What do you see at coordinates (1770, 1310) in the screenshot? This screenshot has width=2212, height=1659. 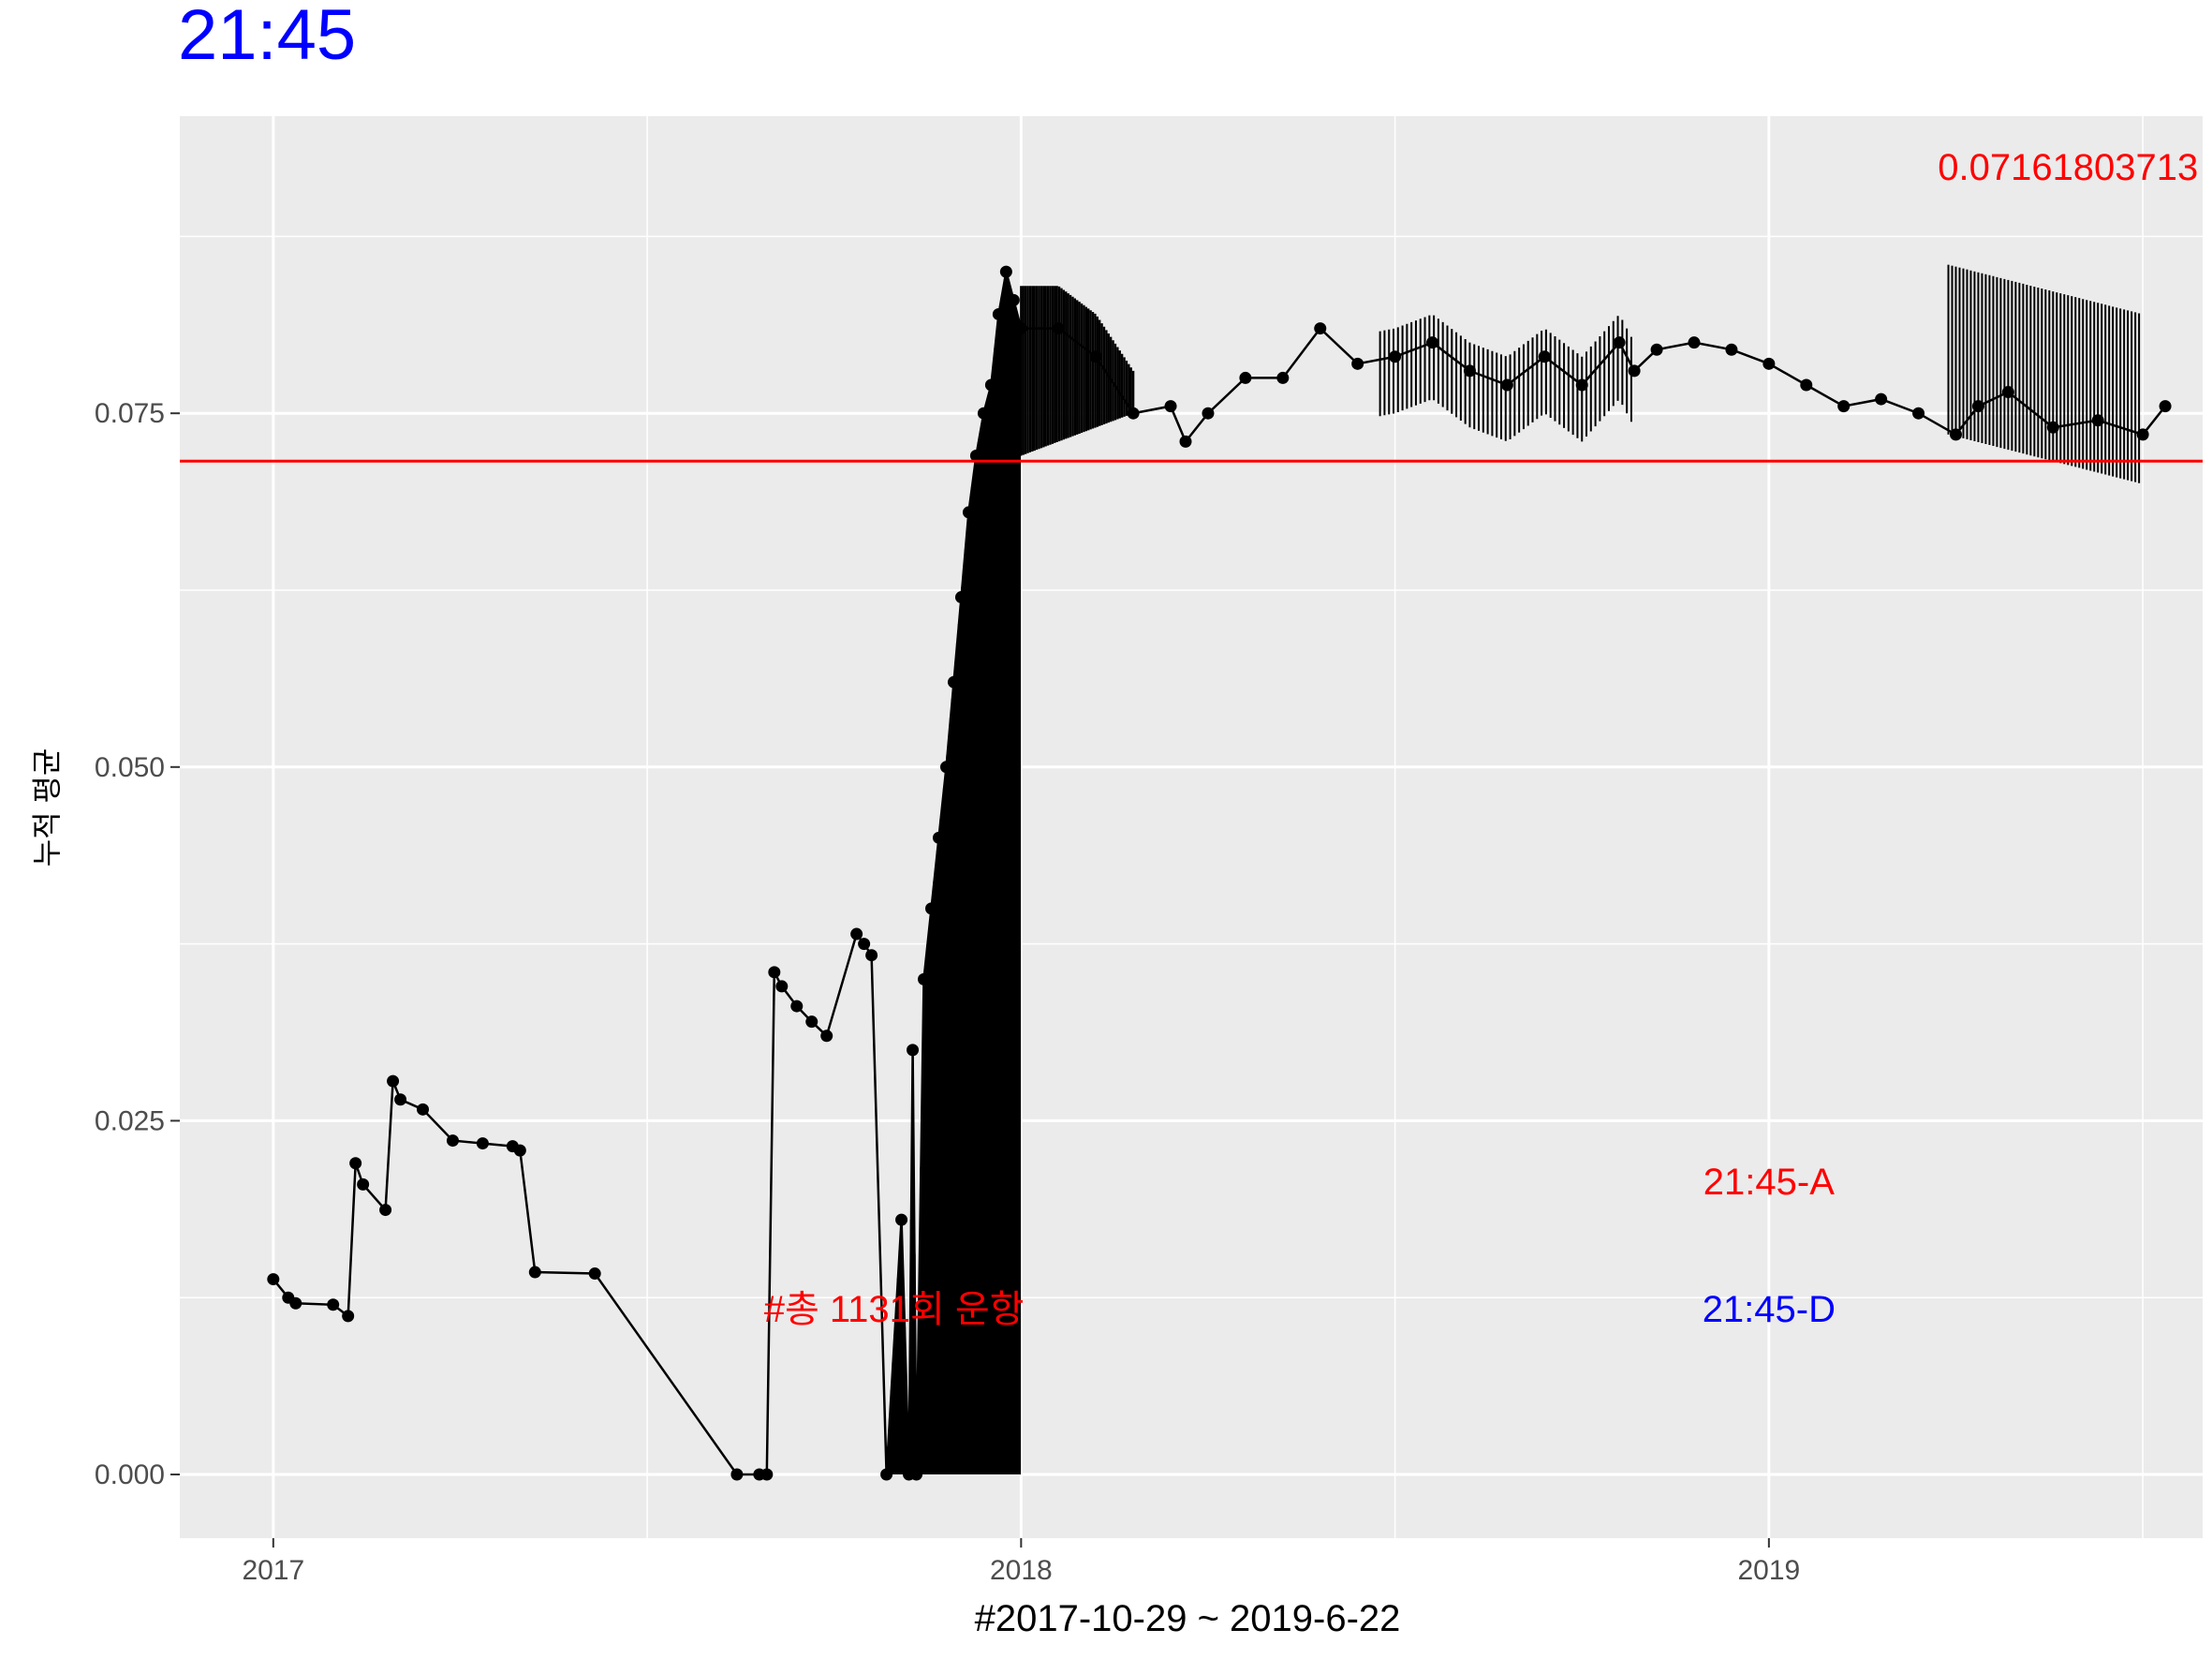 I see `annotation-label: 21:45-D` at bounding box center [1770, 1310].